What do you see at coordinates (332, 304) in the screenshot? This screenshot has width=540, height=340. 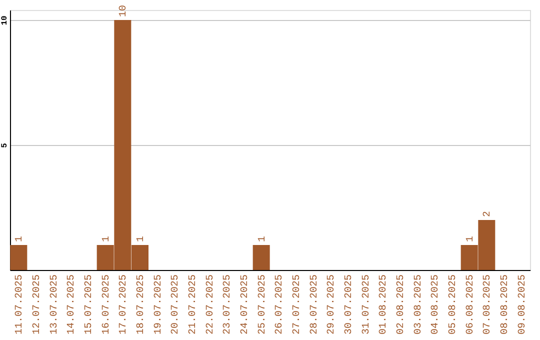 I see `x-tick-label: 29.07.2025` at bounding box center [332, 304].